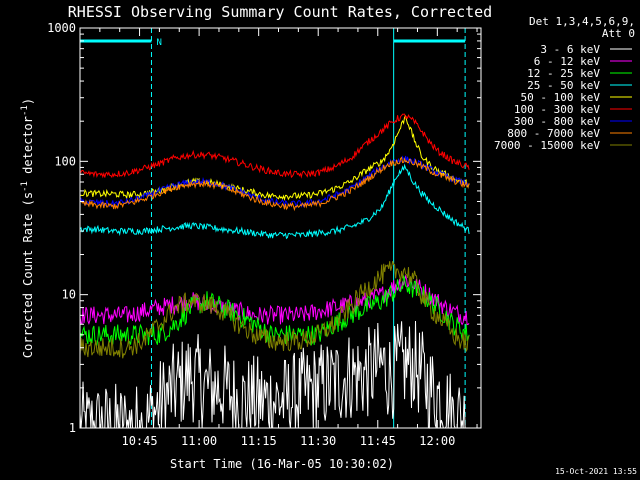 Image resolution: width=640 pixels, height=480 pixels. I want to click on x-tick-label: 11:00, so click(199, 441).